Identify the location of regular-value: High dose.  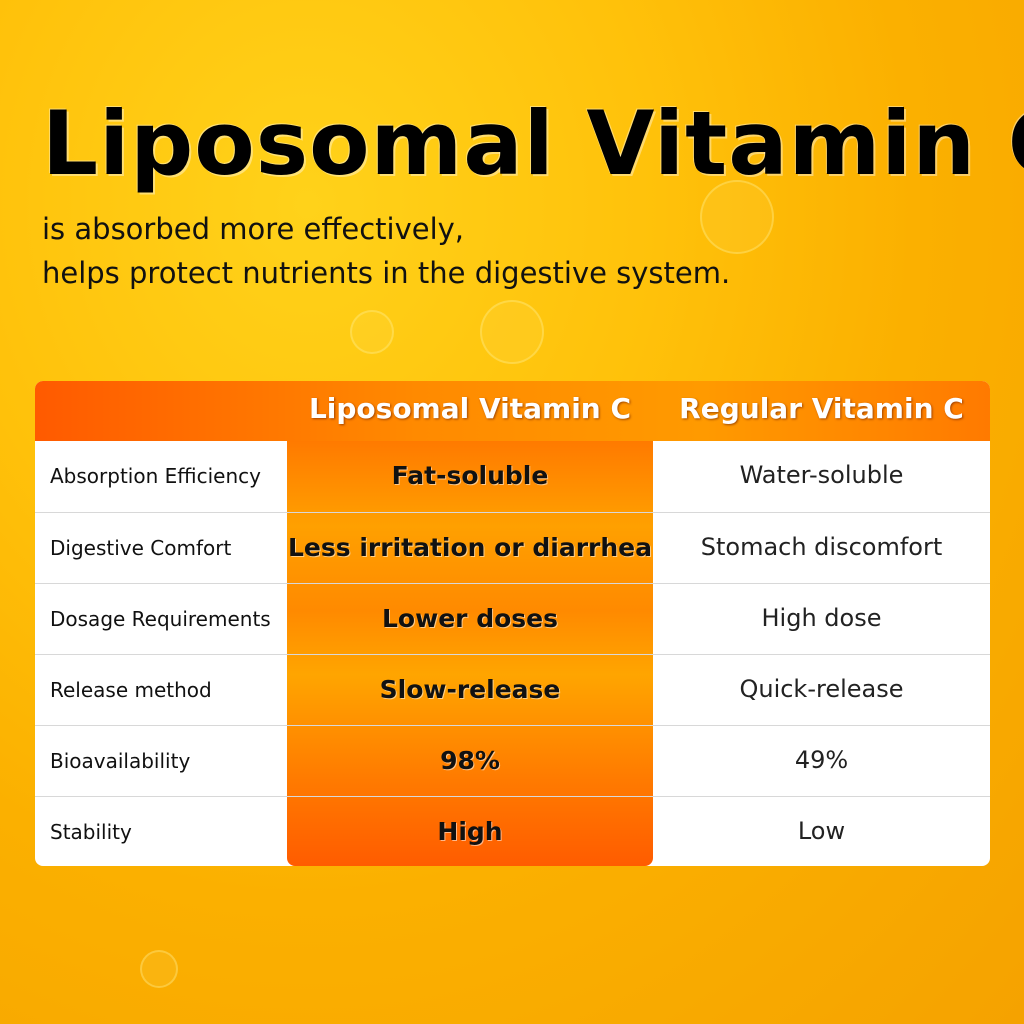
(821, 618).